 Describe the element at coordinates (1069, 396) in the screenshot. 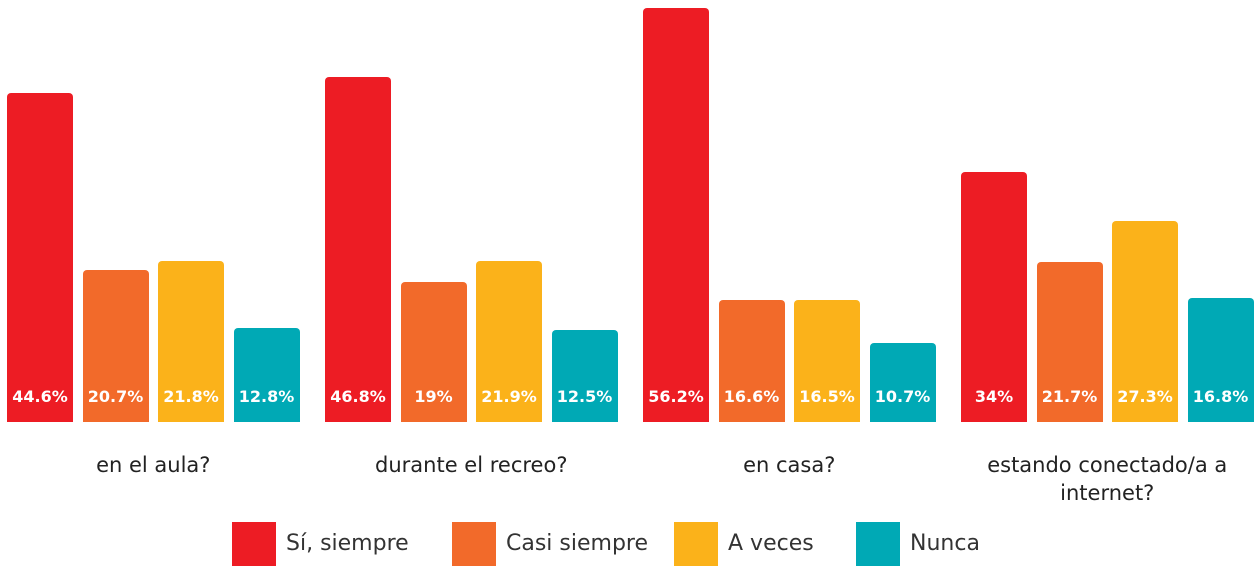

I see `value-label: 21.7%` at that location.